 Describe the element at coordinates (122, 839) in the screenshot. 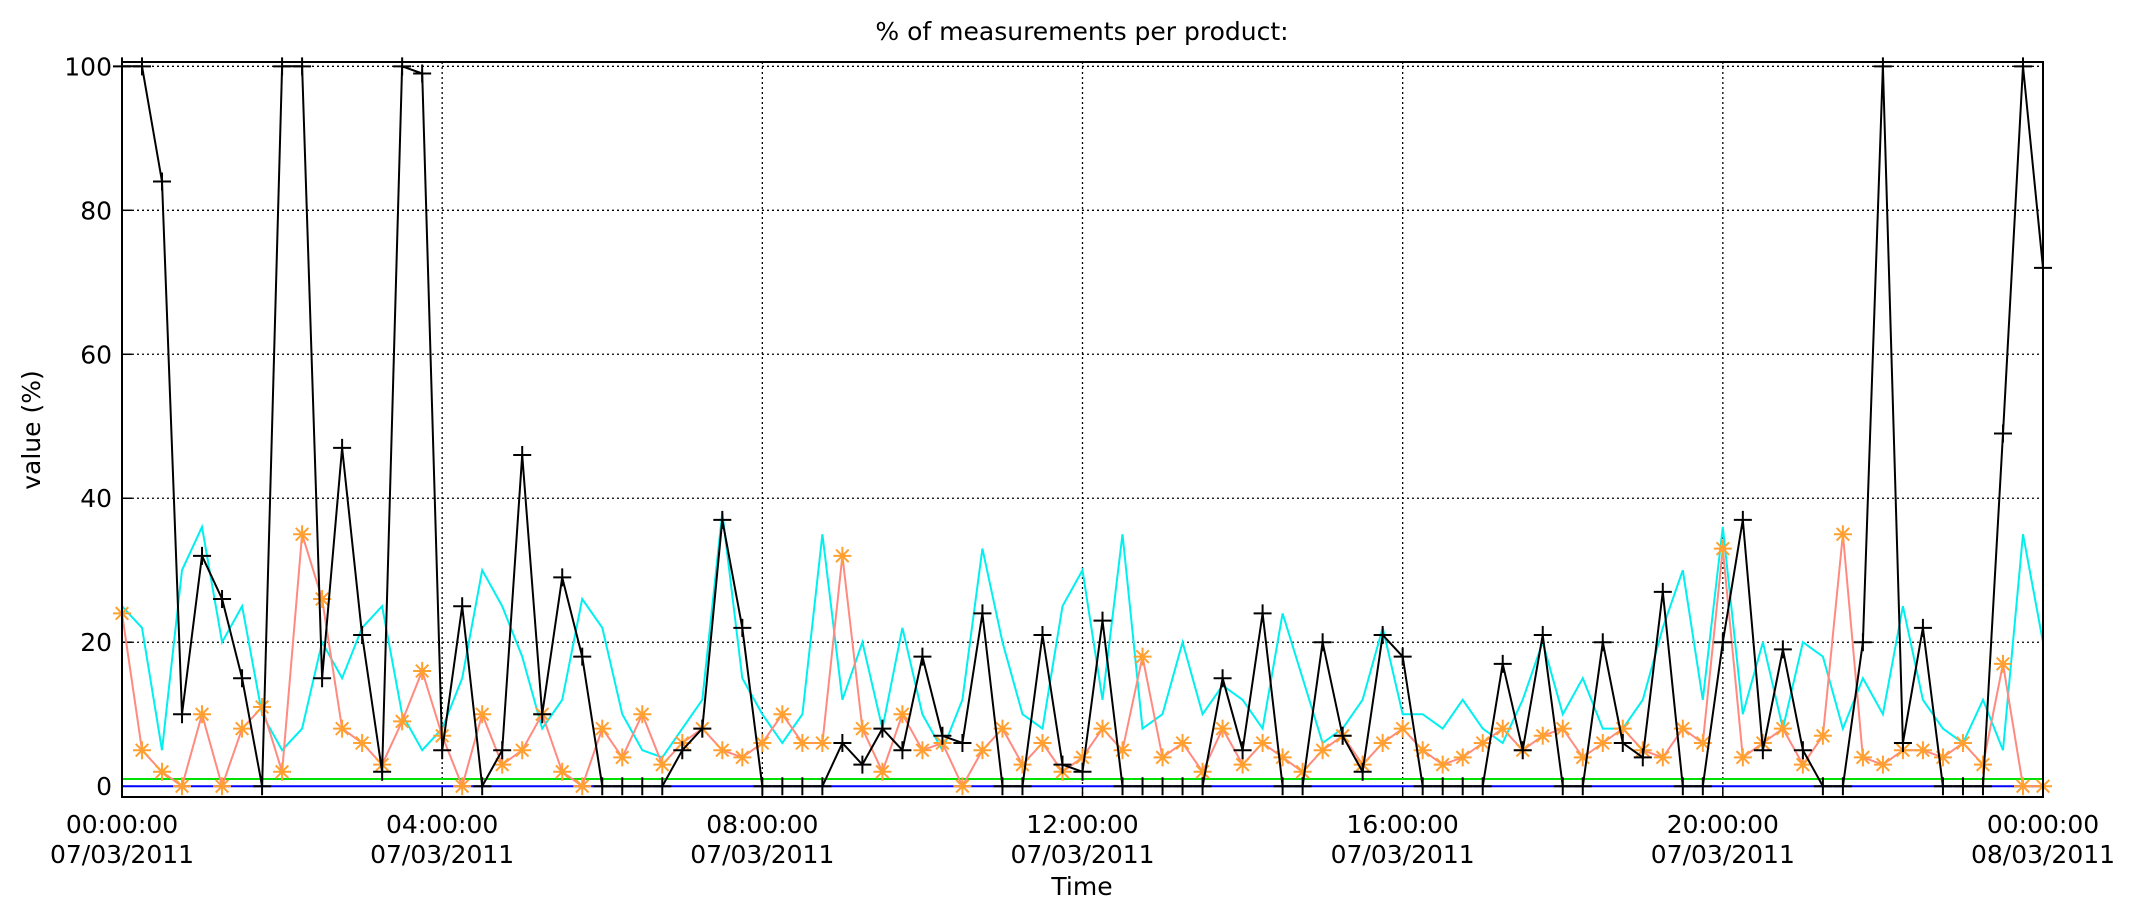

I see `x-tick-label: 00:00:00 07/03/2011` at that location.